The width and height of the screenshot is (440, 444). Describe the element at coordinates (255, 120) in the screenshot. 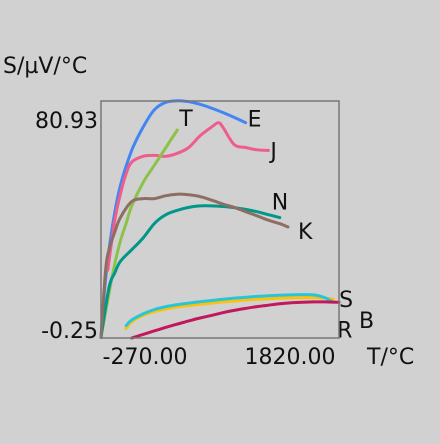

I see `series-label-e: E` at that location.